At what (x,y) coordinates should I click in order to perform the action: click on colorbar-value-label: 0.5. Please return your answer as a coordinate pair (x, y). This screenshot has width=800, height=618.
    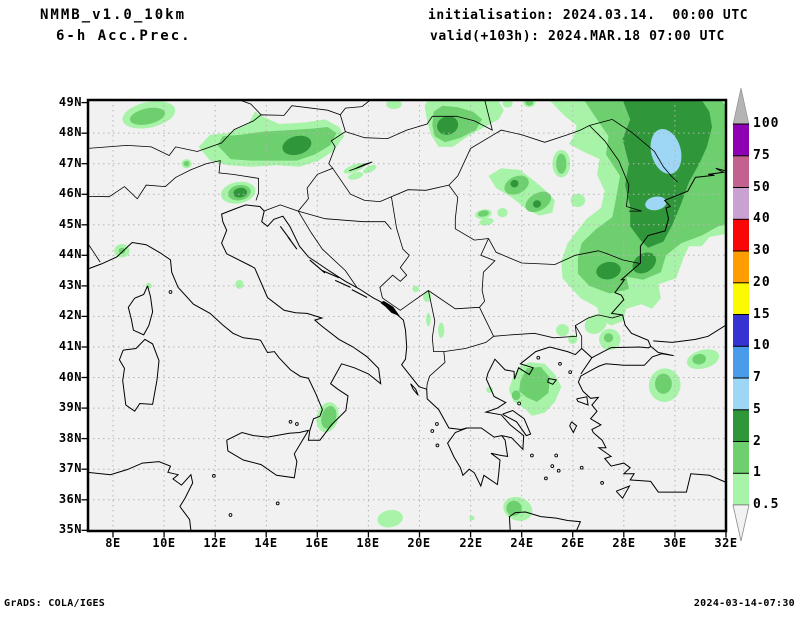
    Looking at the image, I should click on (766, 504).